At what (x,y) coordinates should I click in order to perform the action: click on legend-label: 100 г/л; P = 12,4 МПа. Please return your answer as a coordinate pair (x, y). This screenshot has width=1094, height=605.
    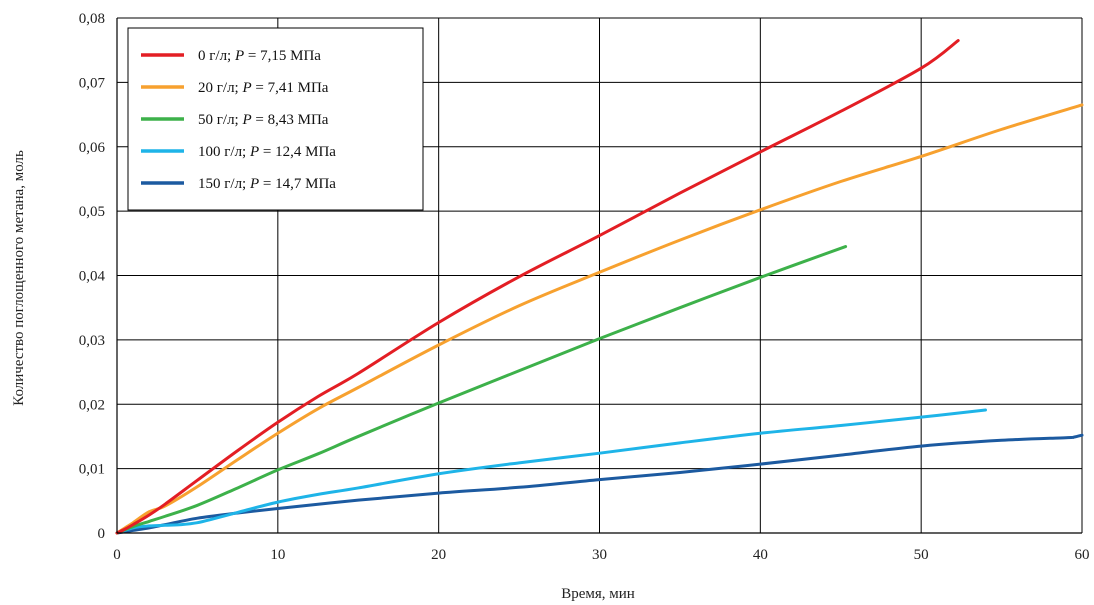
    Looking at the image, I should click on (267, 152).